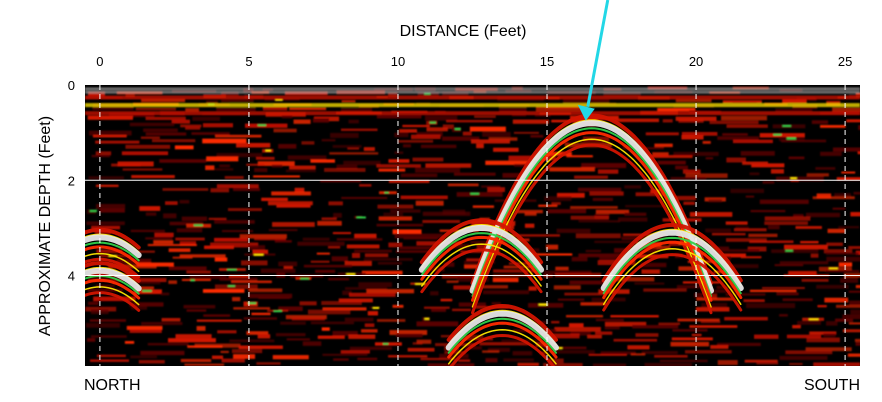 This screenshot has width=882, height=402. I want to click on x-tick-label: 10, so click(398, 61).